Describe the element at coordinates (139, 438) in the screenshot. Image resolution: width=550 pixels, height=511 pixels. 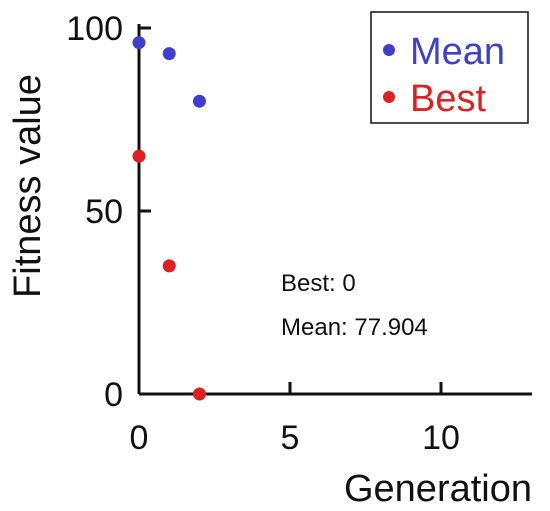
I see `x-tick-label-0: 0` at that location.